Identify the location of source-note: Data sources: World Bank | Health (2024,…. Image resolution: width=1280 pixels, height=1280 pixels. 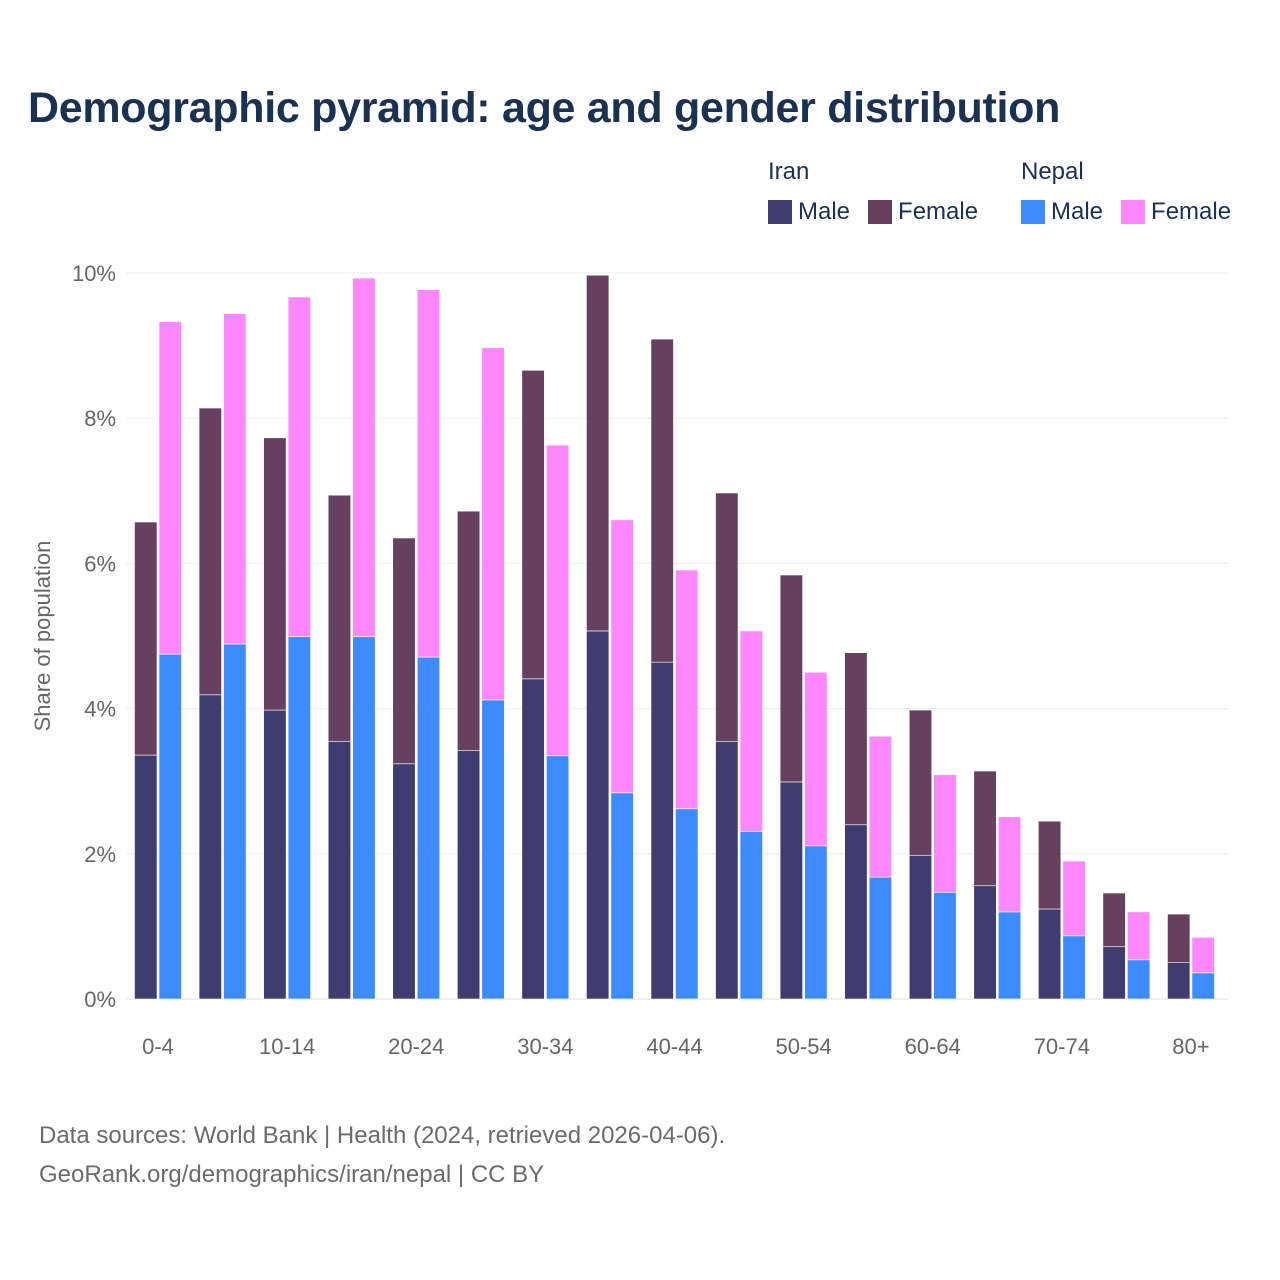
(382, 1155).